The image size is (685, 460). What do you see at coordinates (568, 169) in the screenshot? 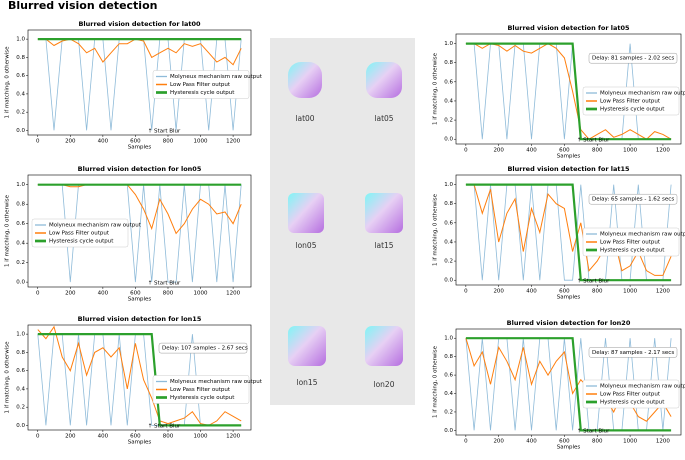
I see `chart-title: Blurred vision detection for lat15` at bounding box center [568, 169].